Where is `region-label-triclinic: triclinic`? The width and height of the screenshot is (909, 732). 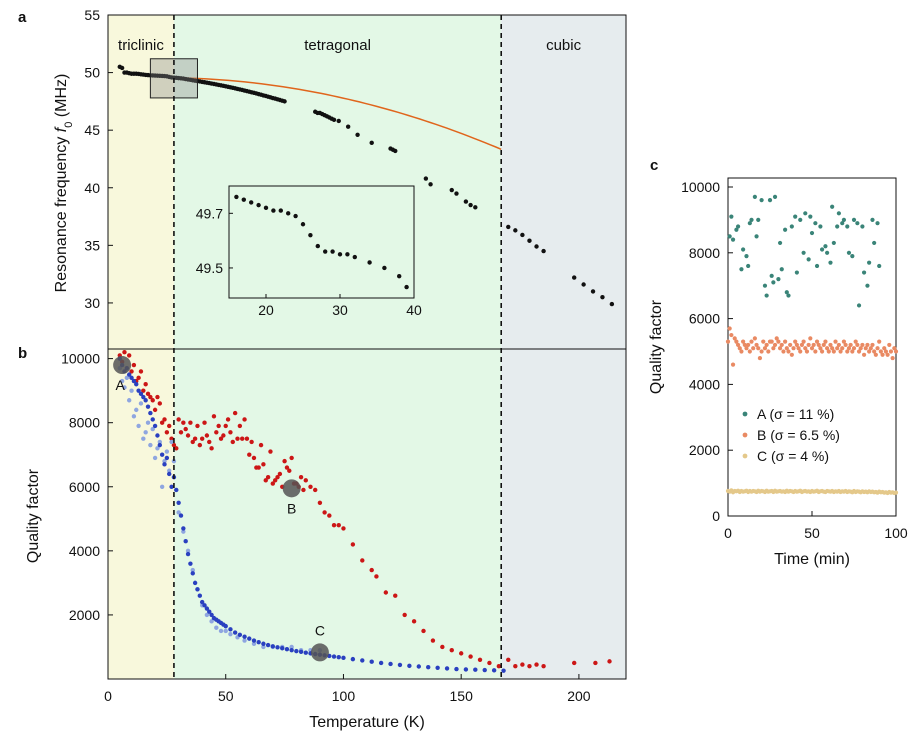
region-label-triclinic: triclinic is located at coordinates (141, 45).